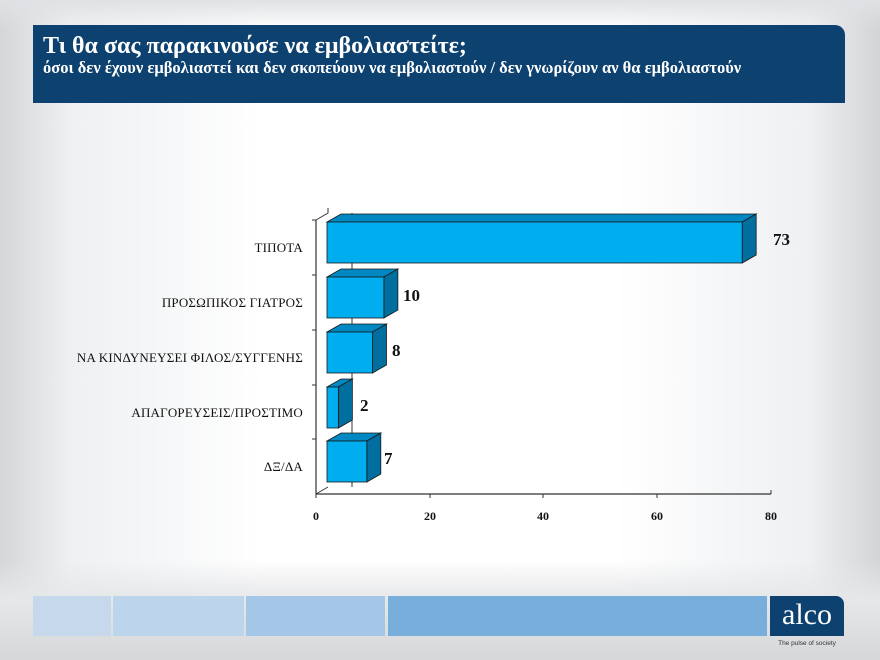 This screenshot has width=880, height=660. What do you see at coordinates (283, 466) in the screenshot?
I see `category-label: ΔΞ/ΔΑ` at bounding box center [283, 466].